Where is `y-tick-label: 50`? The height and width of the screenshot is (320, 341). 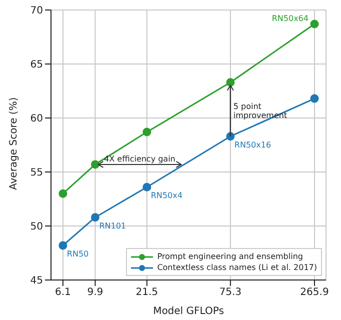
y-tick-label: 50 is located at coordinates (36, 227).